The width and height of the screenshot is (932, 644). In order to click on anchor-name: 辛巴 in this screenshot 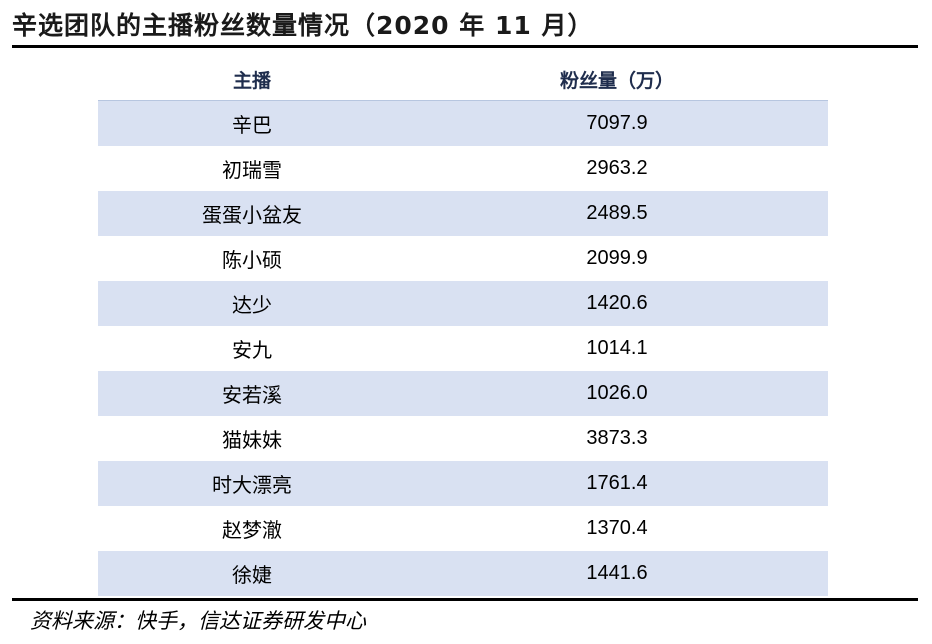, I will do `click(252, 125)`.